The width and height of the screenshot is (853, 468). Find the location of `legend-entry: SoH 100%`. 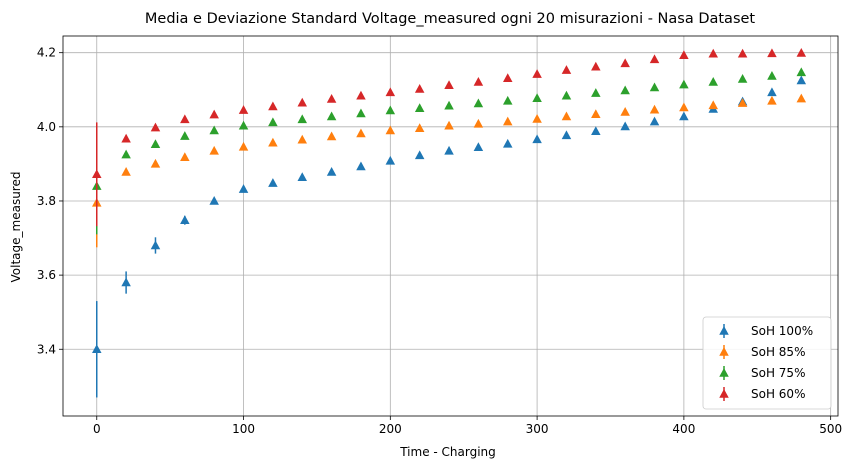

legend-entry: SoH 100% is located at coordinates (766, 331).